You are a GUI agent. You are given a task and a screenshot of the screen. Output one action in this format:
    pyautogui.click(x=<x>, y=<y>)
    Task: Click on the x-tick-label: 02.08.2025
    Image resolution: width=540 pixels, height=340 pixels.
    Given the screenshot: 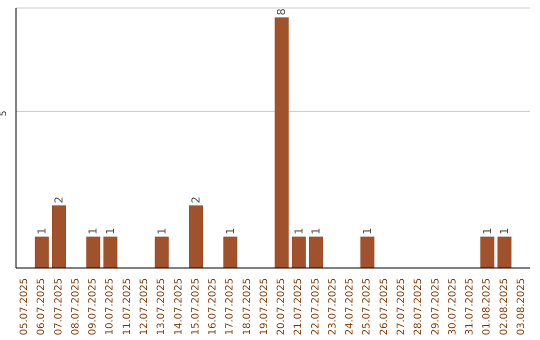 What is the action you would take?
    pyautogui.click(x=504, y=307)
    